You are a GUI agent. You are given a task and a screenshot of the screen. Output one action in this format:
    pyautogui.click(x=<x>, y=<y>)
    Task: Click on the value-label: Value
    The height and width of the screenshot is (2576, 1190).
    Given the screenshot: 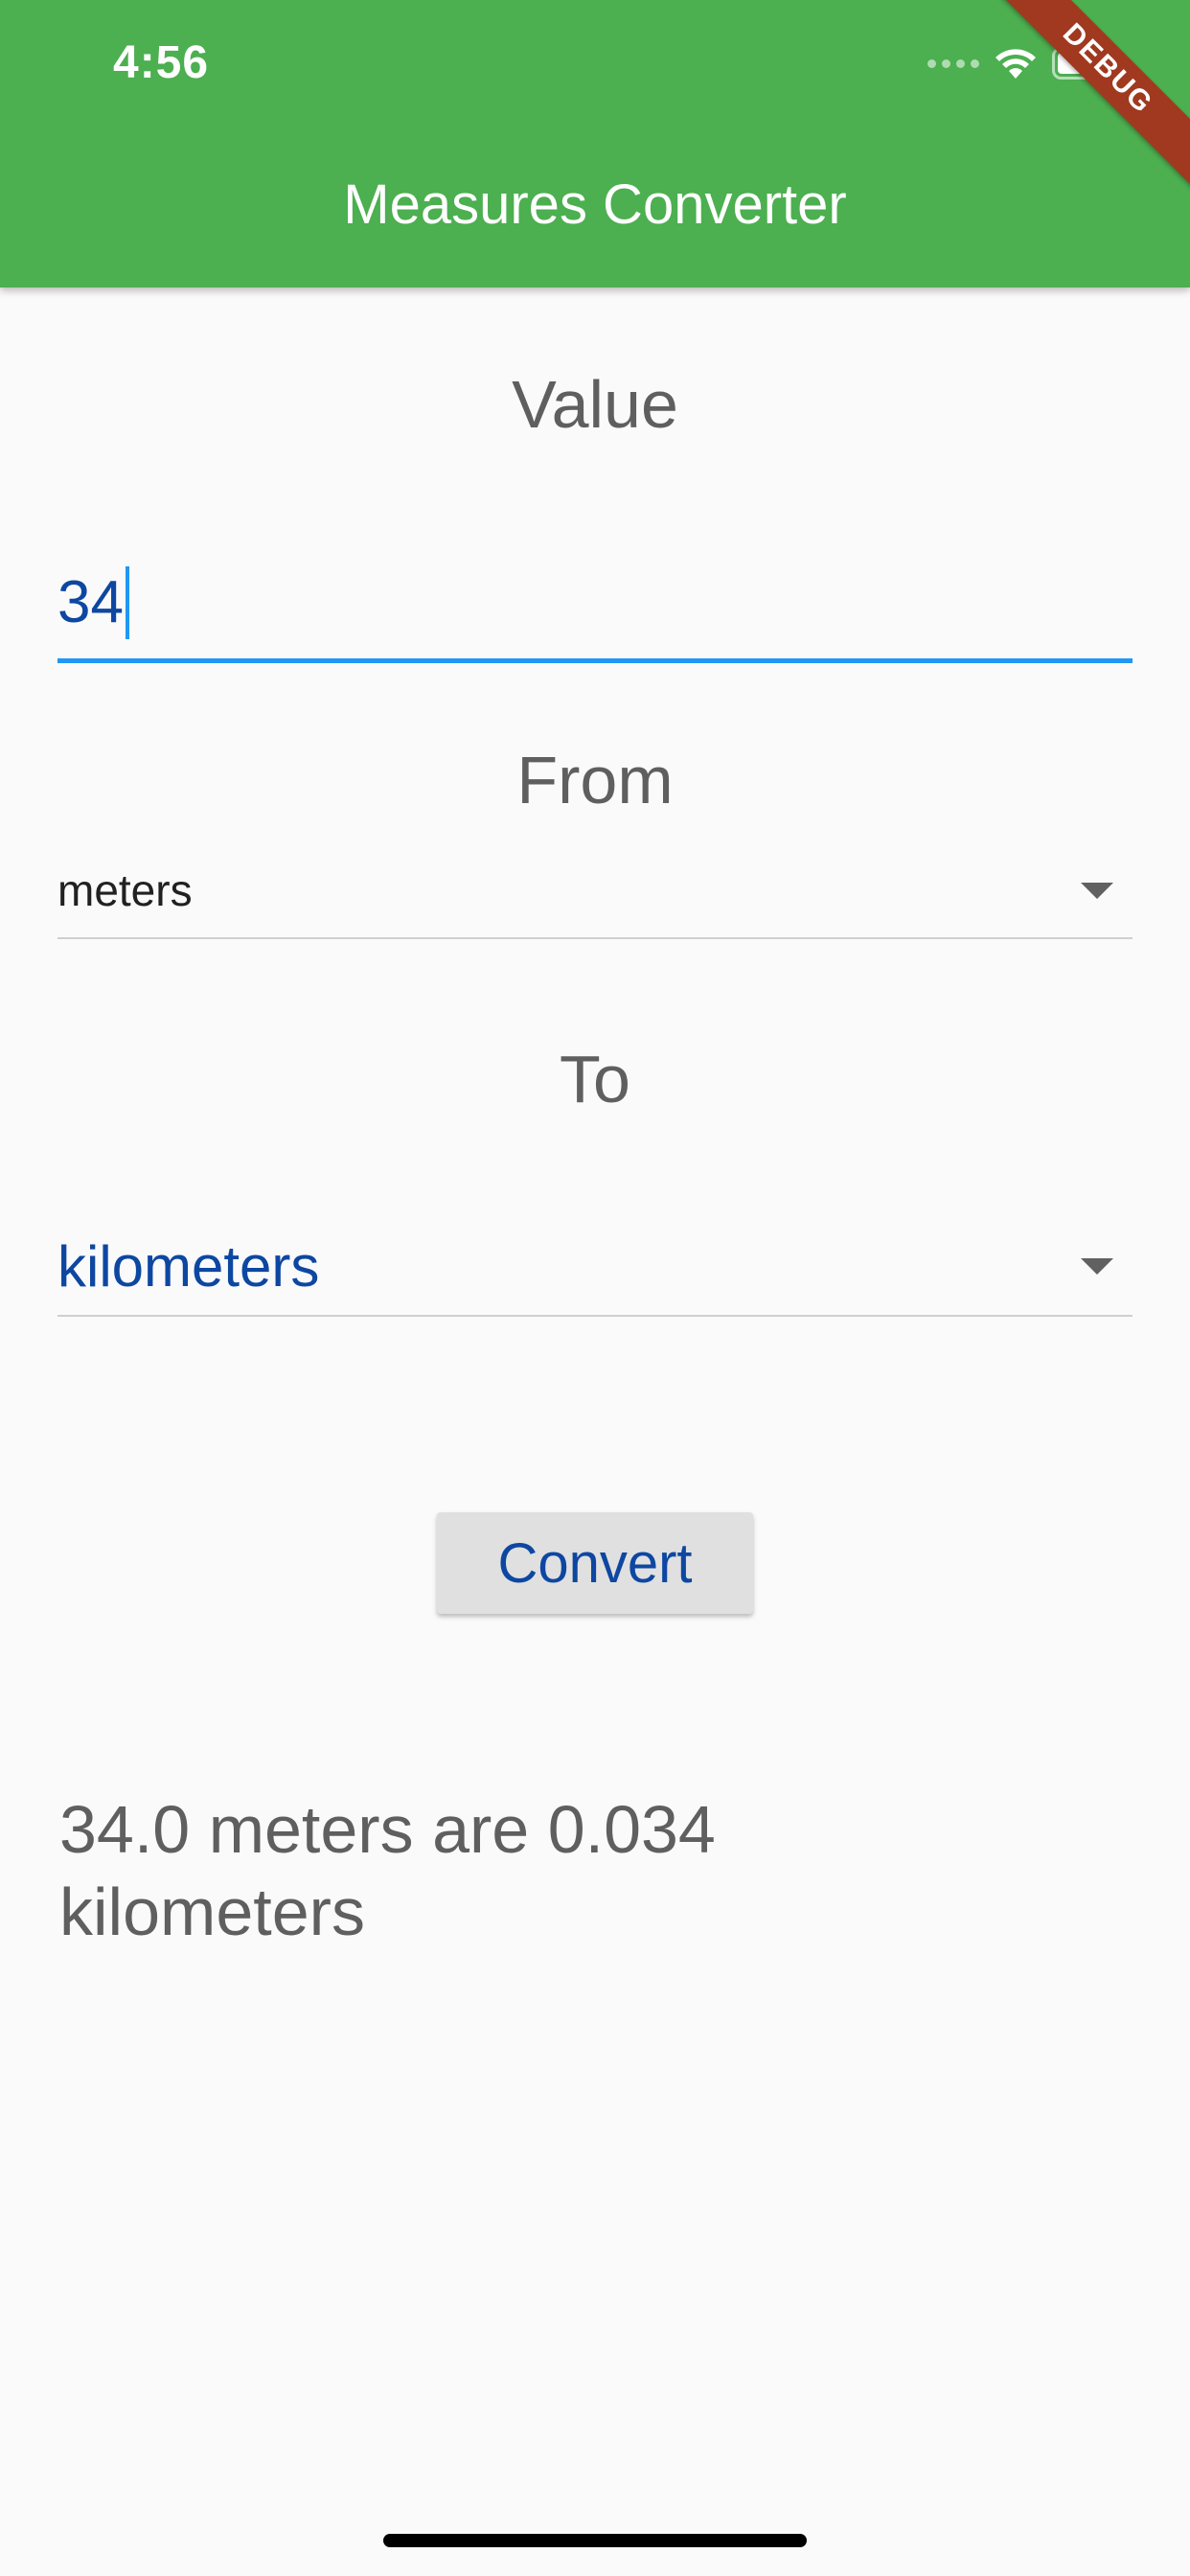 What is the action you would take?
    pyautogui.click(x=595, y=404)
    